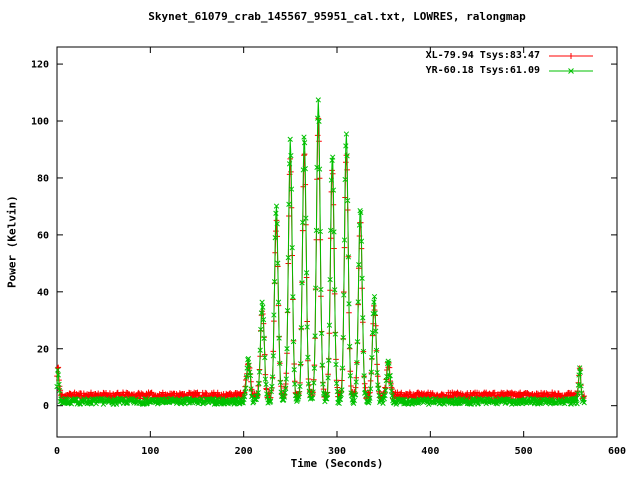 The width and height of the screenshot is (640, 480). Describe the element at coordinates (510, 63) in the screenshot. I see `legend: XL-79.94 Tsys:83.47 YR-60.18 Tsys:61.09` at that location.